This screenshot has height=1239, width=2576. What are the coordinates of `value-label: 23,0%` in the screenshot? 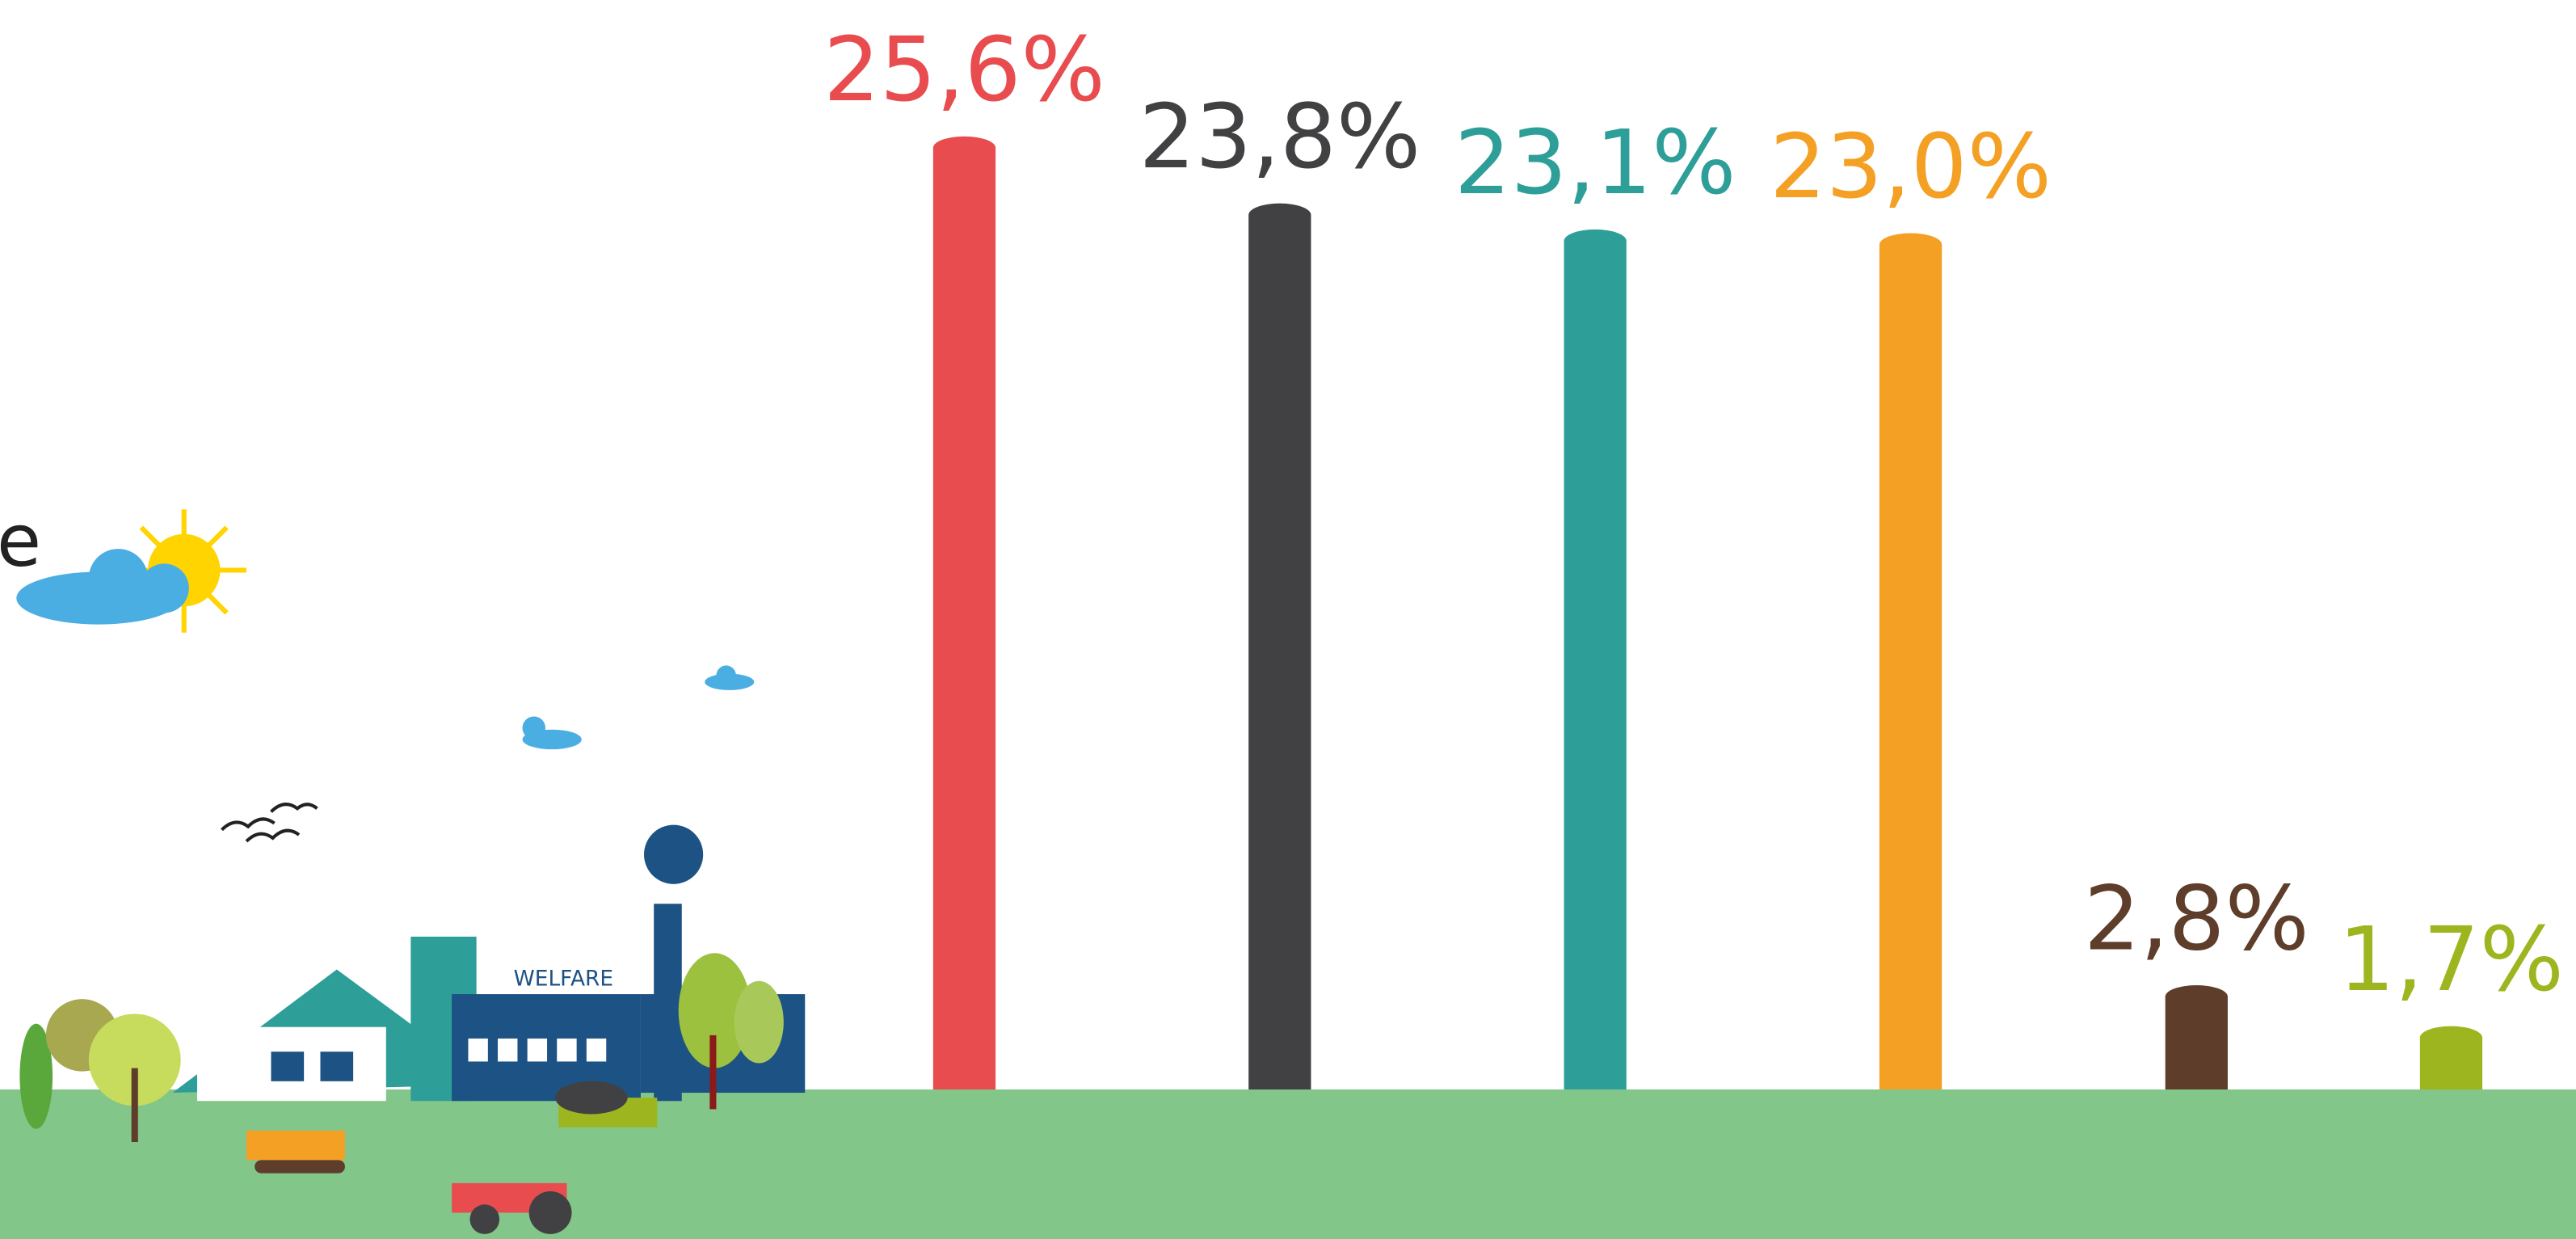 It's located at (1911, 166).